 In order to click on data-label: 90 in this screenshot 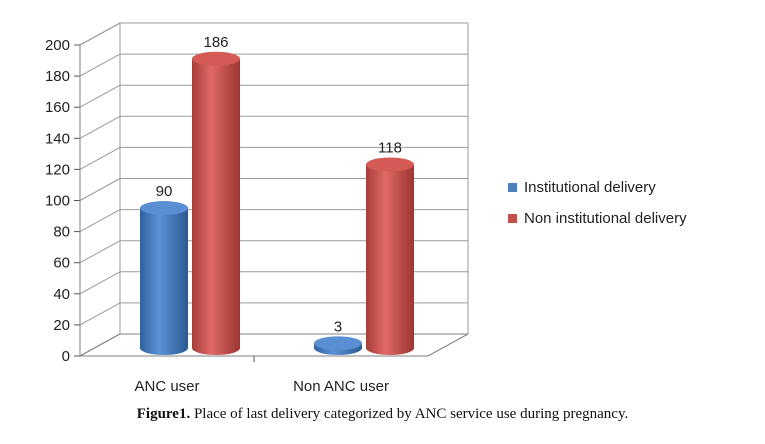, I will do `click(164, 191)`.